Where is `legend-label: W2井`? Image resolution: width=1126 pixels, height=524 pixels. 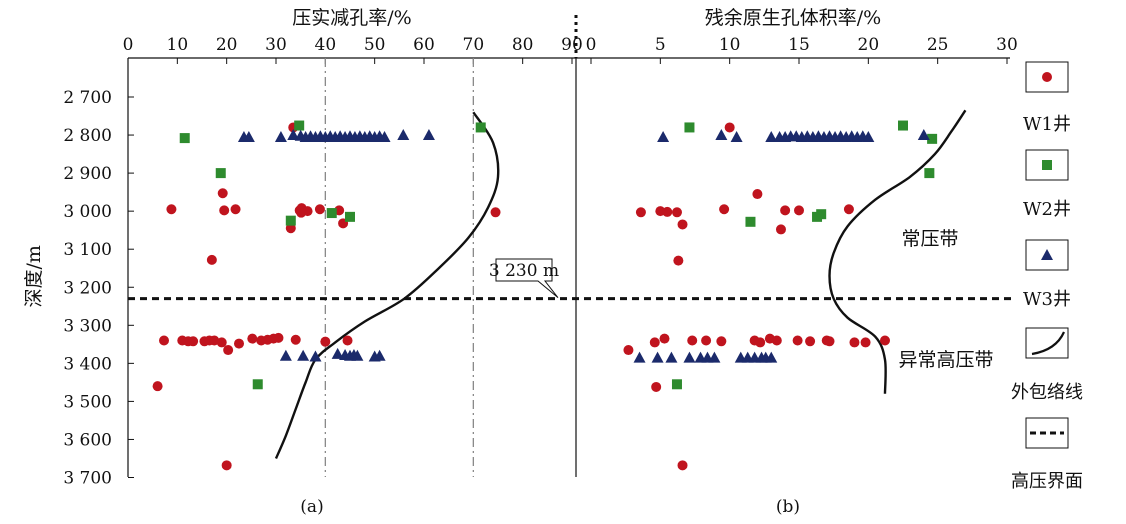 legend-label: W2井 is located at coordinates (1047, 209).